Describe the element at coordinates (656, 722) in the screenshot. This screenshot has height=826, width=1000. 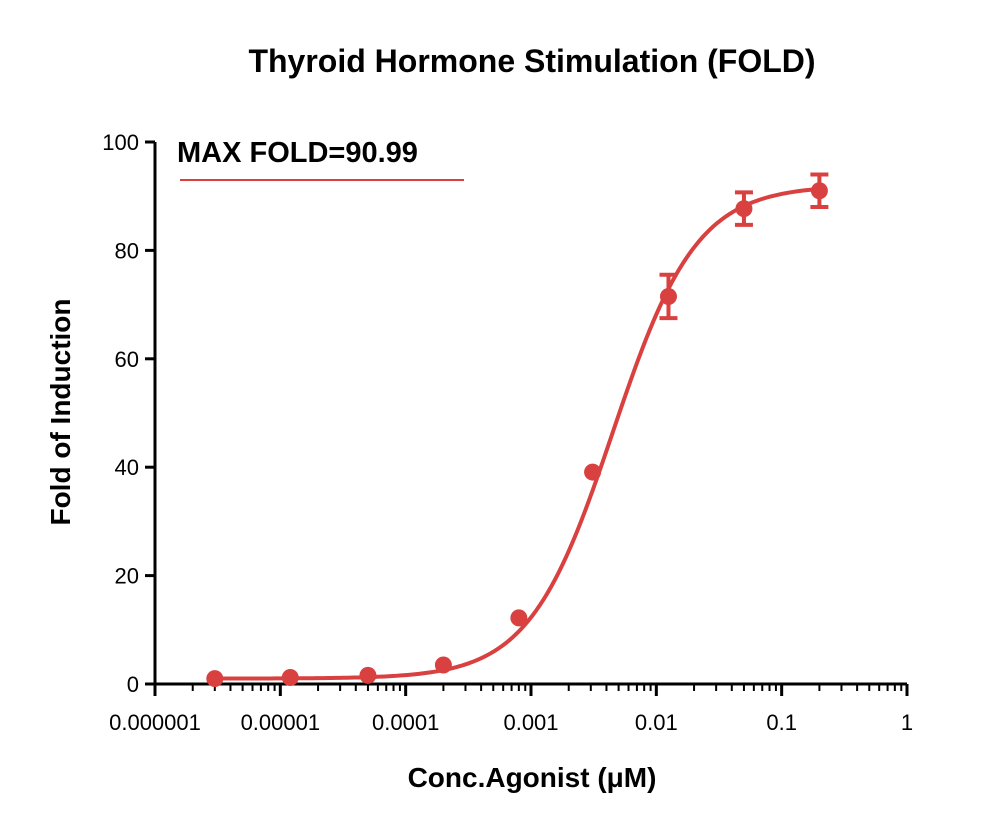
I see `x-tick-label: 0.01` at that location.